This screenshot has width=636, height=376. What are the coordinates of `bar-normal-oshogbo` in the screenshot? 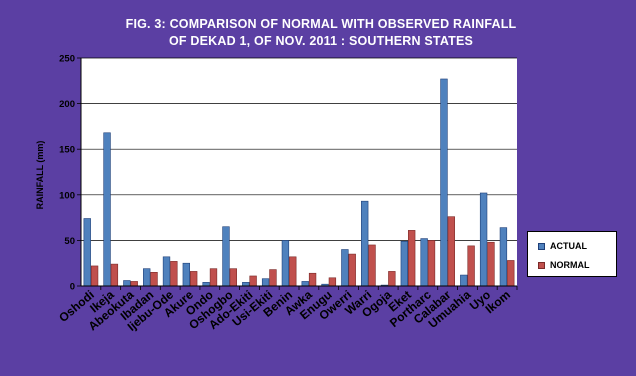 It's located at (233, 277).